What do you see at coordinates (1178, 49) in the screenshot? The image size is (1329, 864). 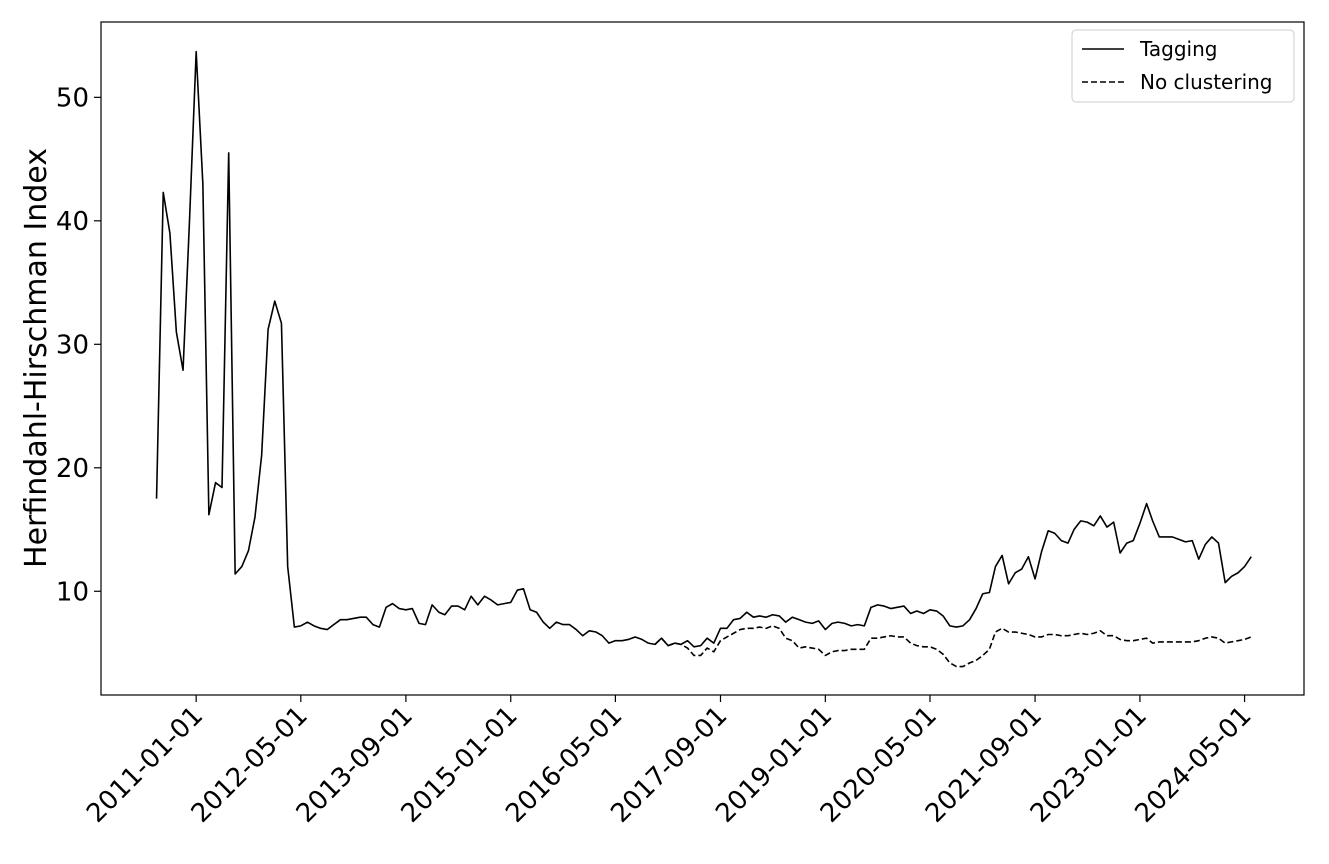 I see `legend-label: Tagging` at bounding box center [1178, 49].